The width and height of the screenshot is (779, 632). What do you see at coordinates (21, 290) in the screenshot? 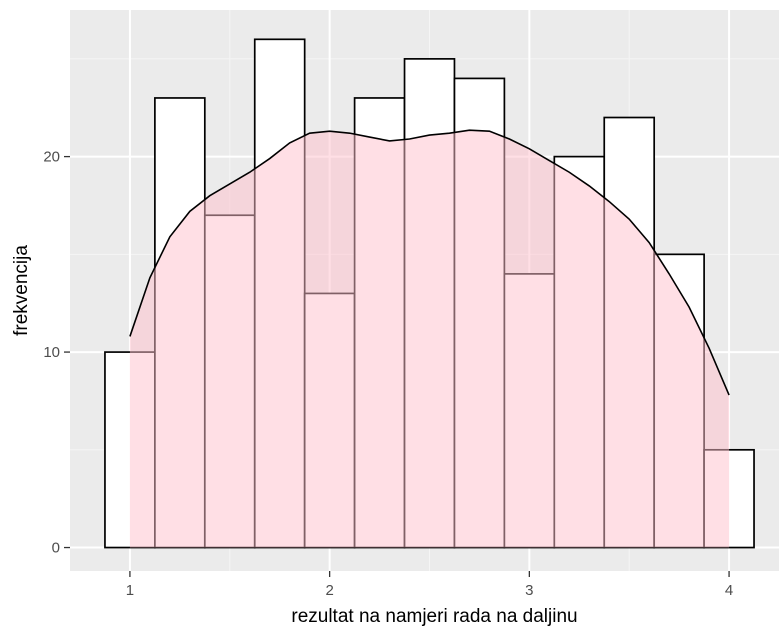
I see `y-axis-title: frekvencija` at bounding box center [21, 290].